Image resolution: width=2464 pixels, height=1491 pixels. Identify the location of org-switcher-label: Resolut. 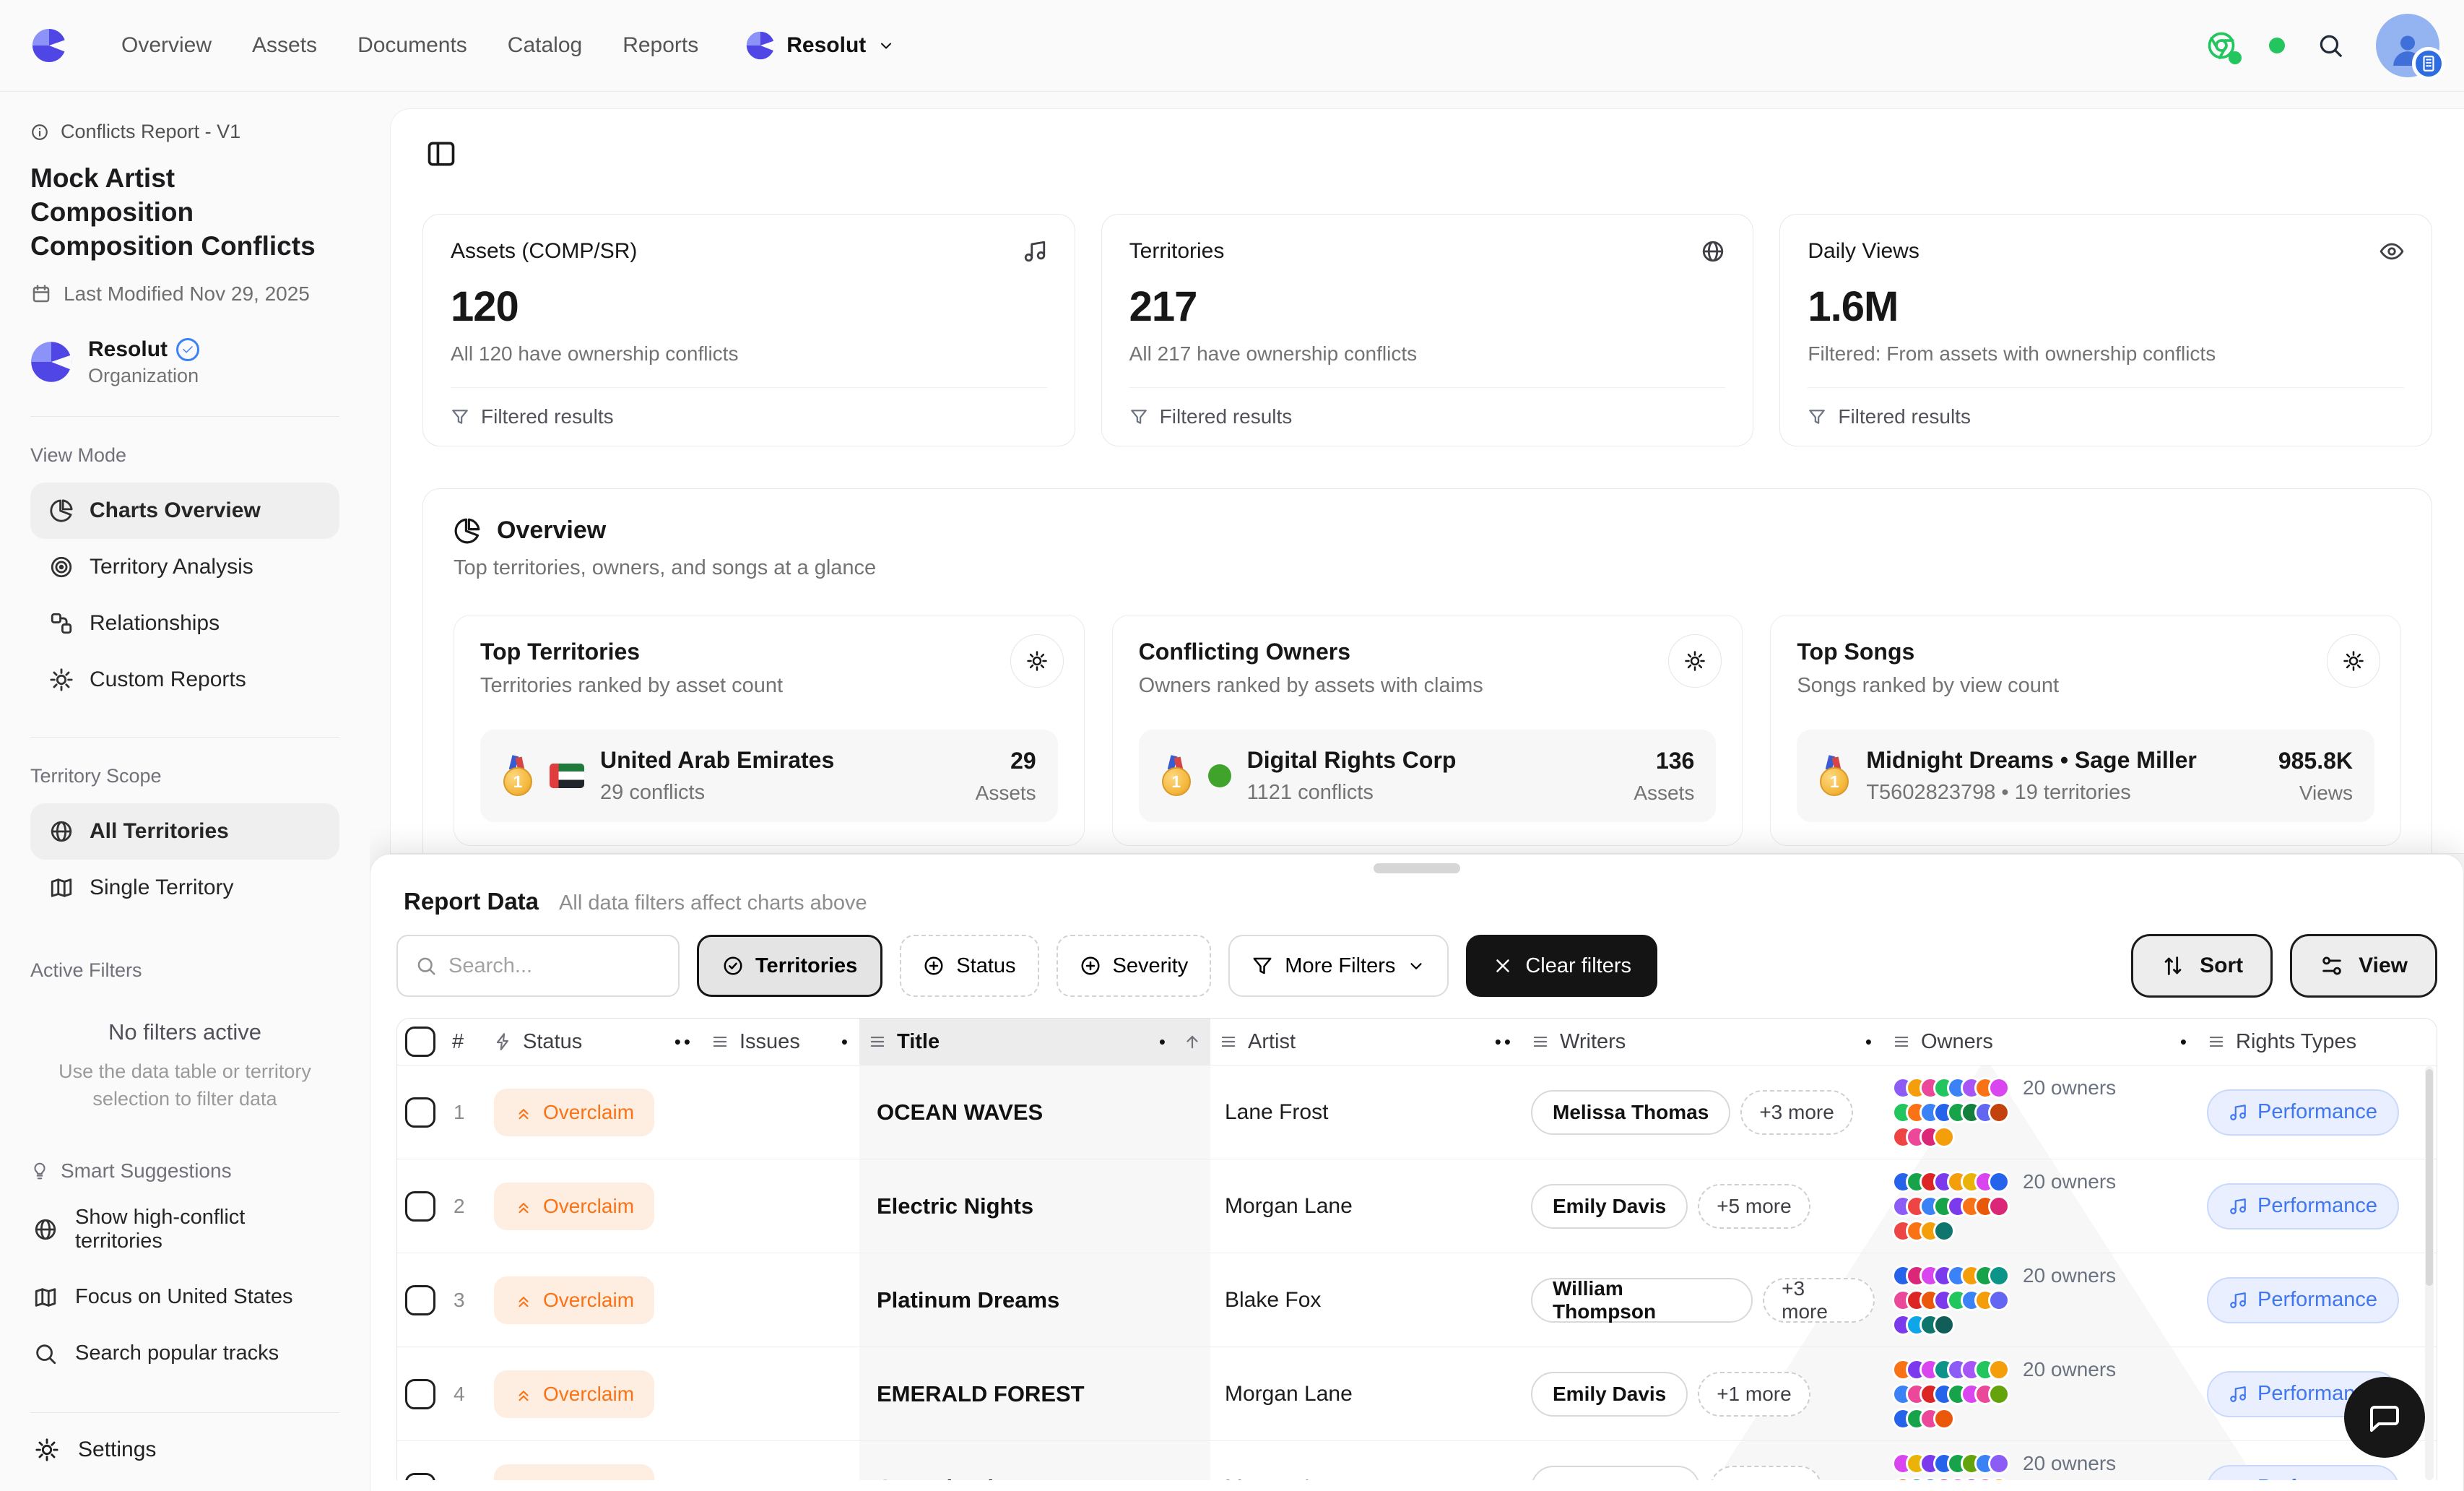
(826, 45).